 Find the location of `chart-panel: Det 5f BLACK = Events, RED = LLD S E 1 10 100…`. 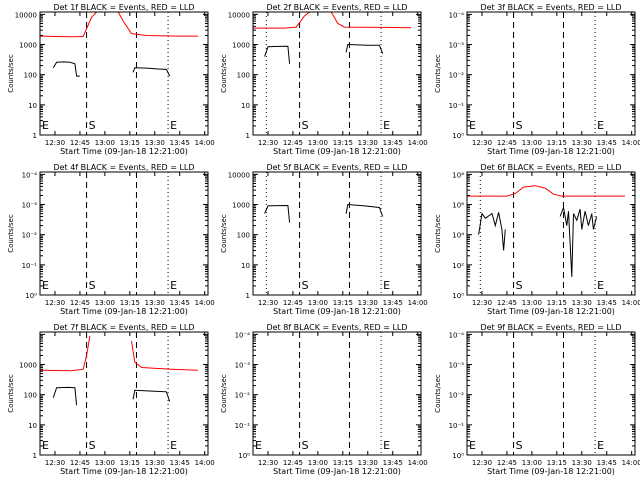

chart-panel: Det 5f BLACK = Events, RED = LLD S E 1 10 100… is located at coordinates (324, 239).